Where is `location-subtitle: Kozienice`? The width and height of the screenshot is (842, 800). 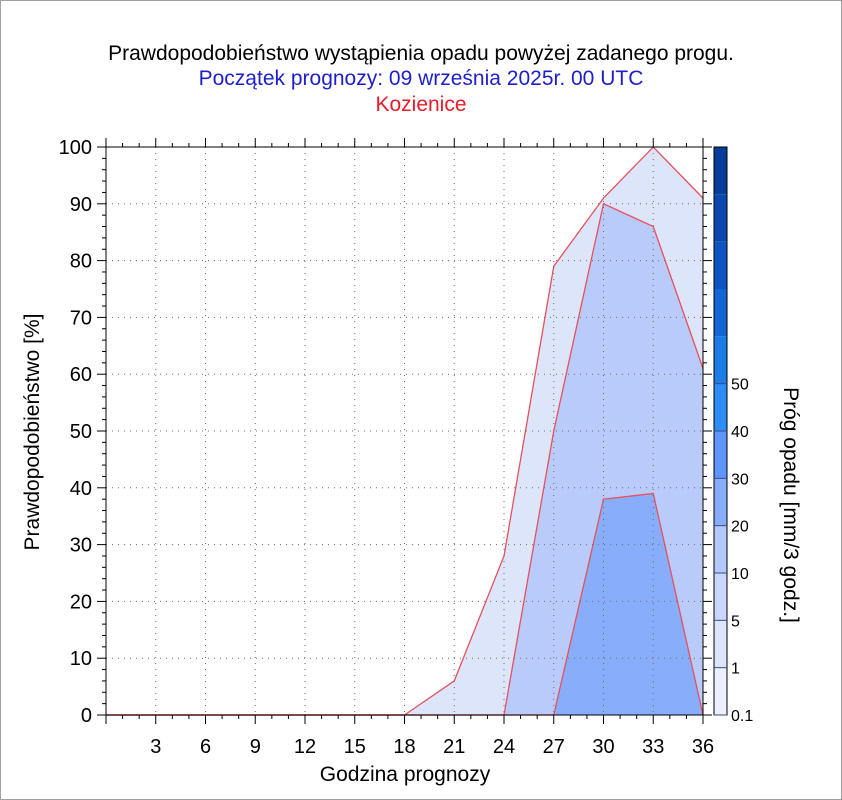
location-subtitle: Kozienice is located at coordinates (421, 104).